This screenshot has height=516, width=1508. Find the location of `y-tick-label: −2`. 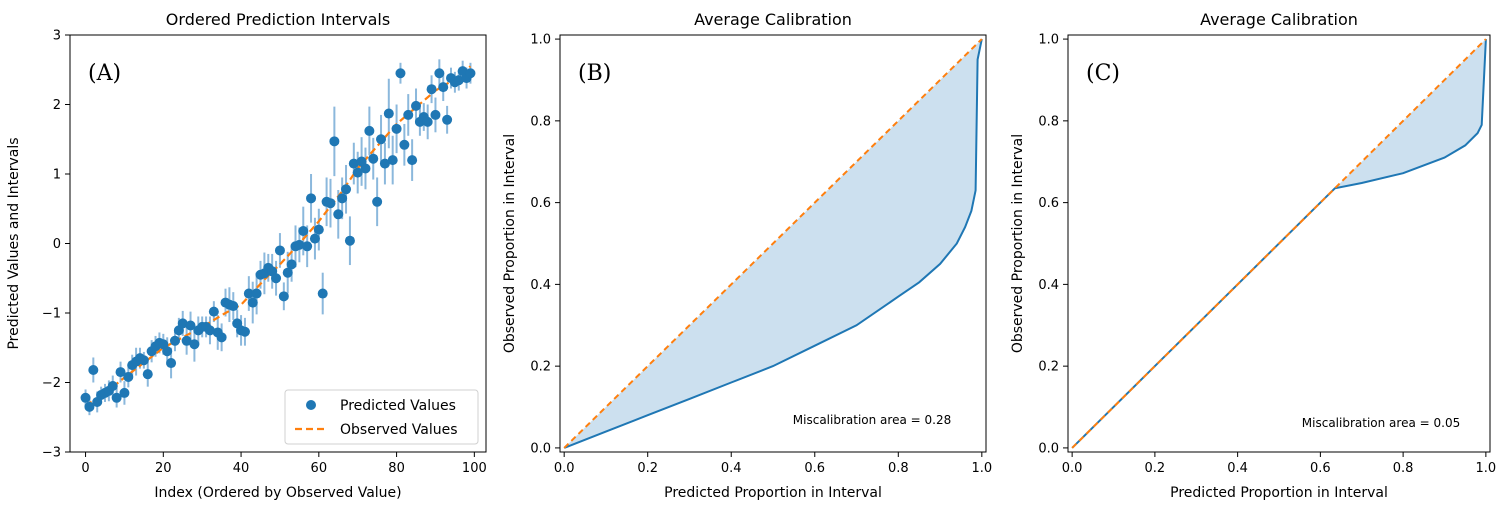

y-tick-label: −2 is located at coordinates (51, 383).